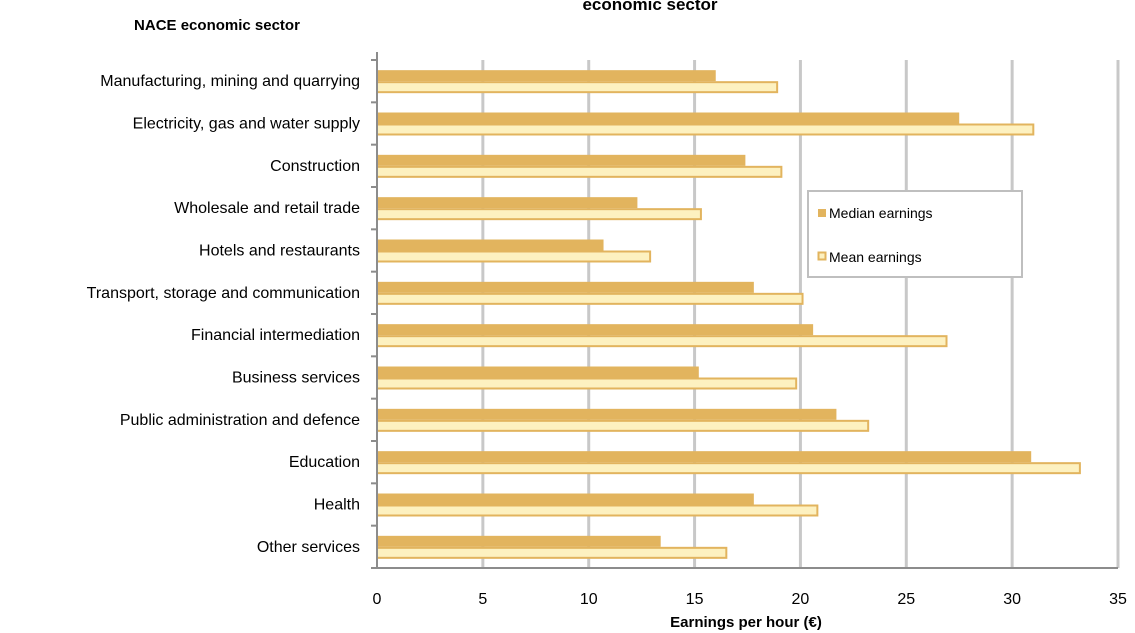 The height and width of the screenshot is (633, 1135). I want to click on category-label: Health, so click(337, 505).